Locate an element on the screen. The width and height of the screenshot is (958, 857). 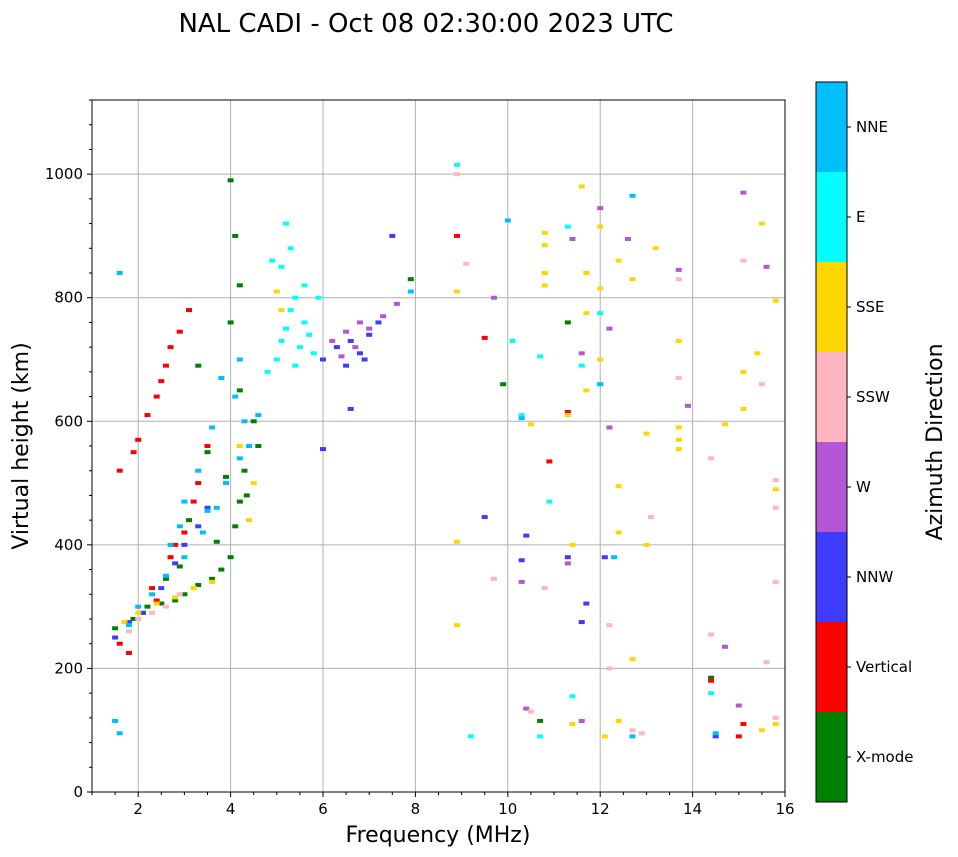
colorbar-label: NNE is located at coordinates (872, 127).